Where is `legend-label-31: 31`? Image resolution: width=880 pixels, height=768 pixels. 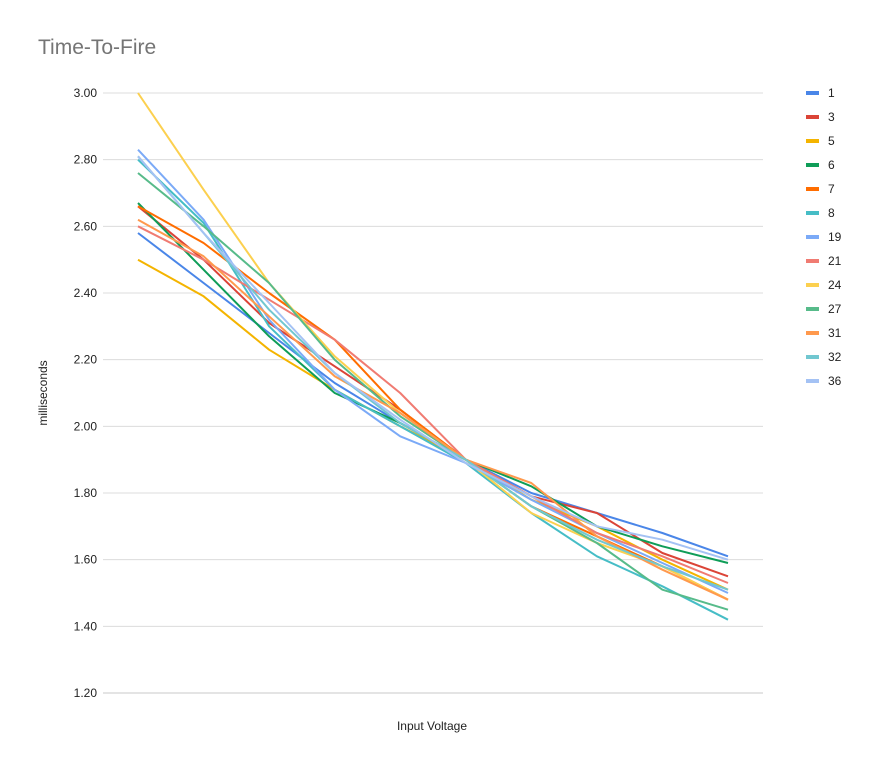
legend-label-31: 31 is located at coordinates (835, 333).